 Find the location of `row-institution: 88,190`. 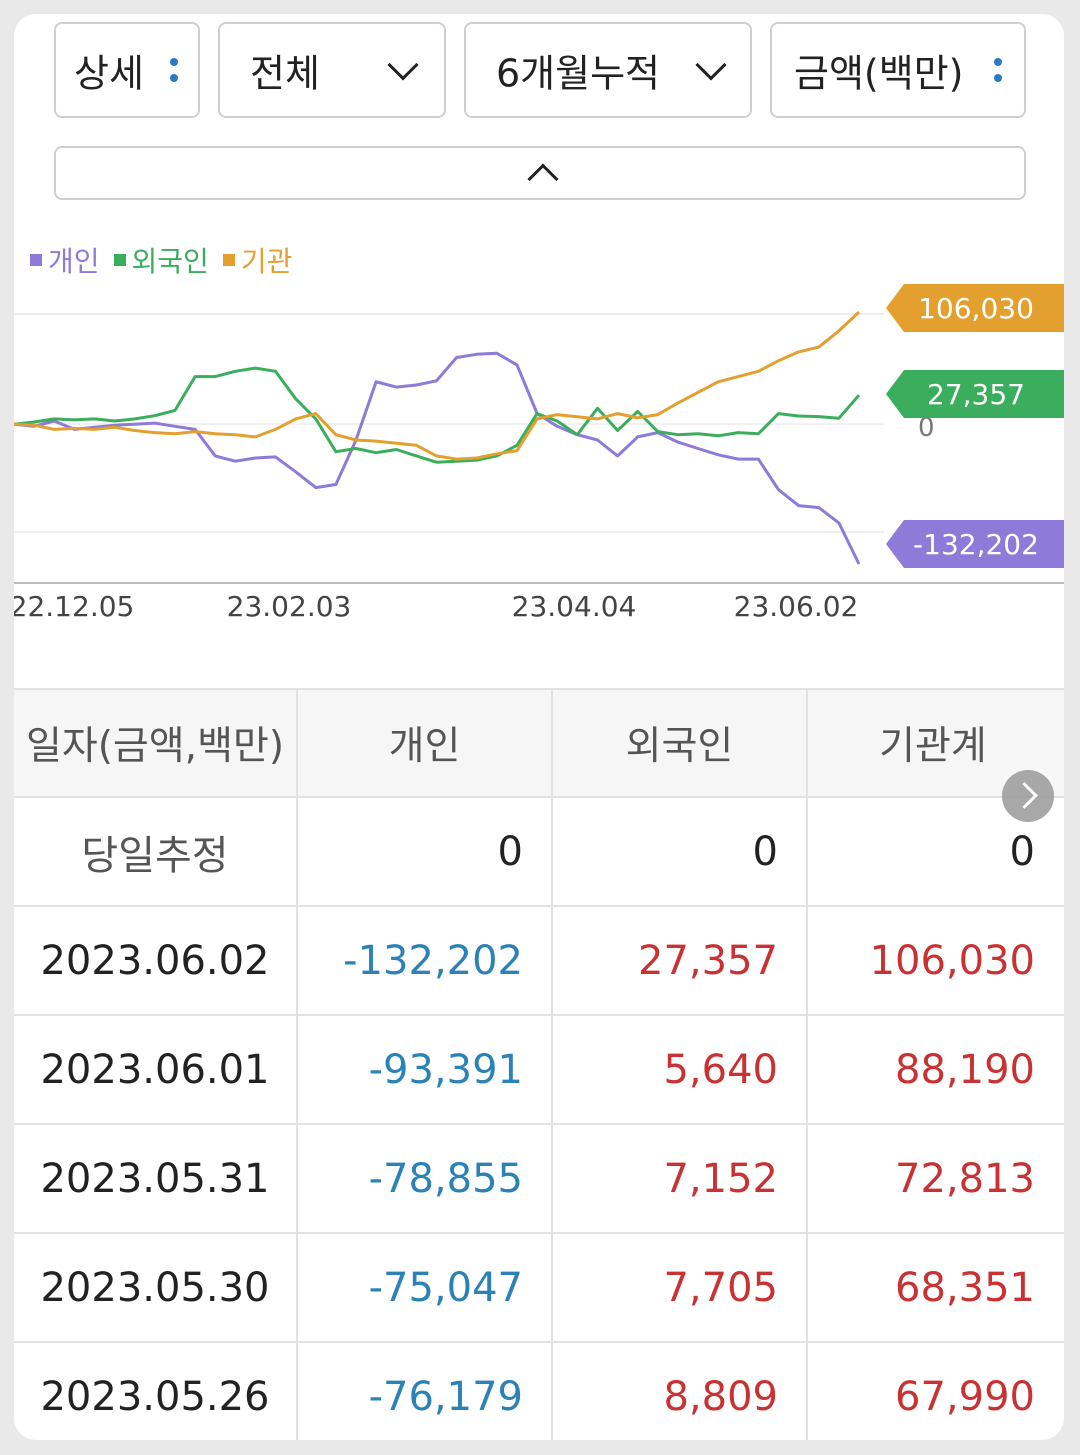

row-institution: 88,190 is located at coordinates (965, 1069).